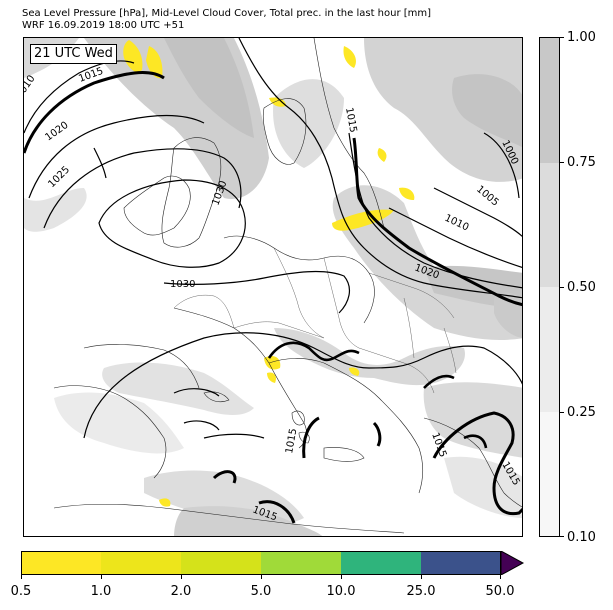  Describe the element at coordinates (500, 591) in the screenshot. I see `prec-tick-label: 50.0` at that location.